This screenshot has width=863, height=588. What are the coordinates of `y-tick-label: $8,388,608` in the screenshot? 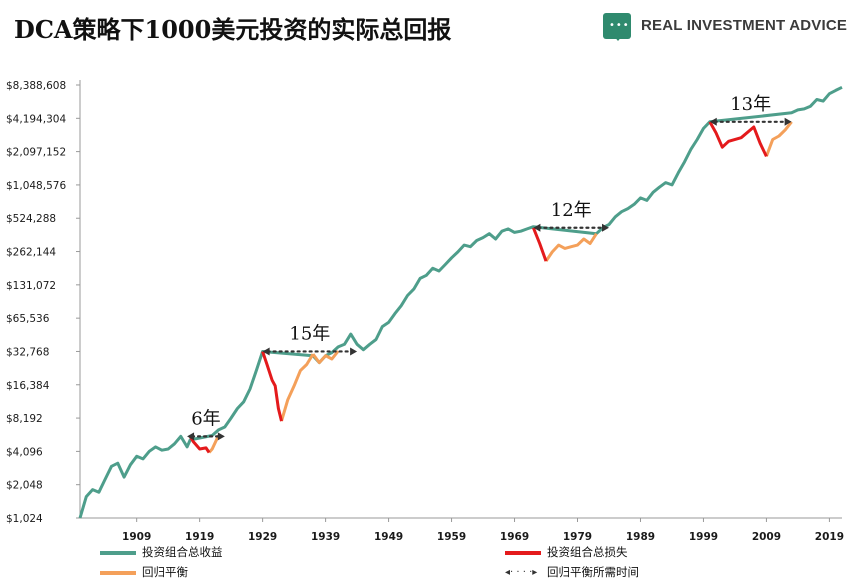 It's located at (36, 86).